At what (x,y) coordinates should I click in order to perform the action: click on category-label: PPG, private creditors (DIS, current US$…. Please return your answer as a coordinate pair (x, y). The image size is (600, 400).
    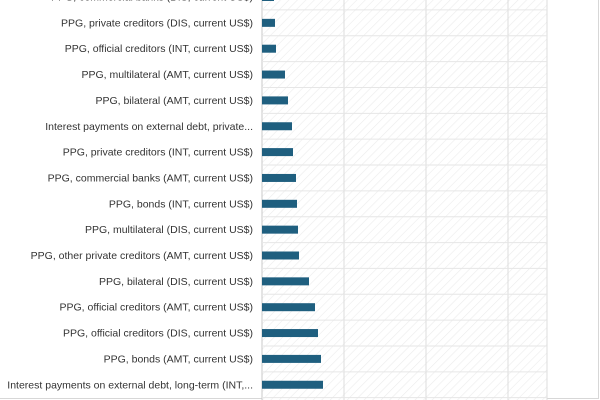
    Looking at the image, I should click on (157, 23).